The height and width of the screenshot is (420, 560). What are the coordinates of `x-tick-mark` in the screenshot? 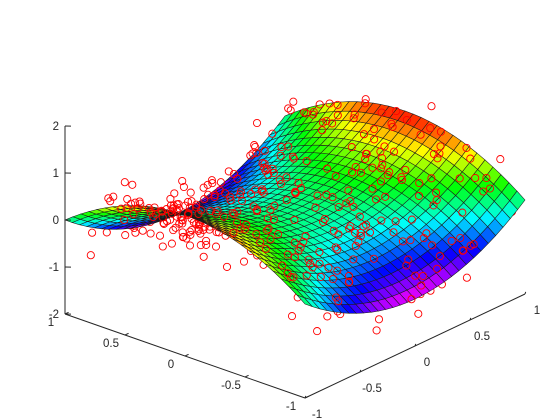 It's located at (415, 345).